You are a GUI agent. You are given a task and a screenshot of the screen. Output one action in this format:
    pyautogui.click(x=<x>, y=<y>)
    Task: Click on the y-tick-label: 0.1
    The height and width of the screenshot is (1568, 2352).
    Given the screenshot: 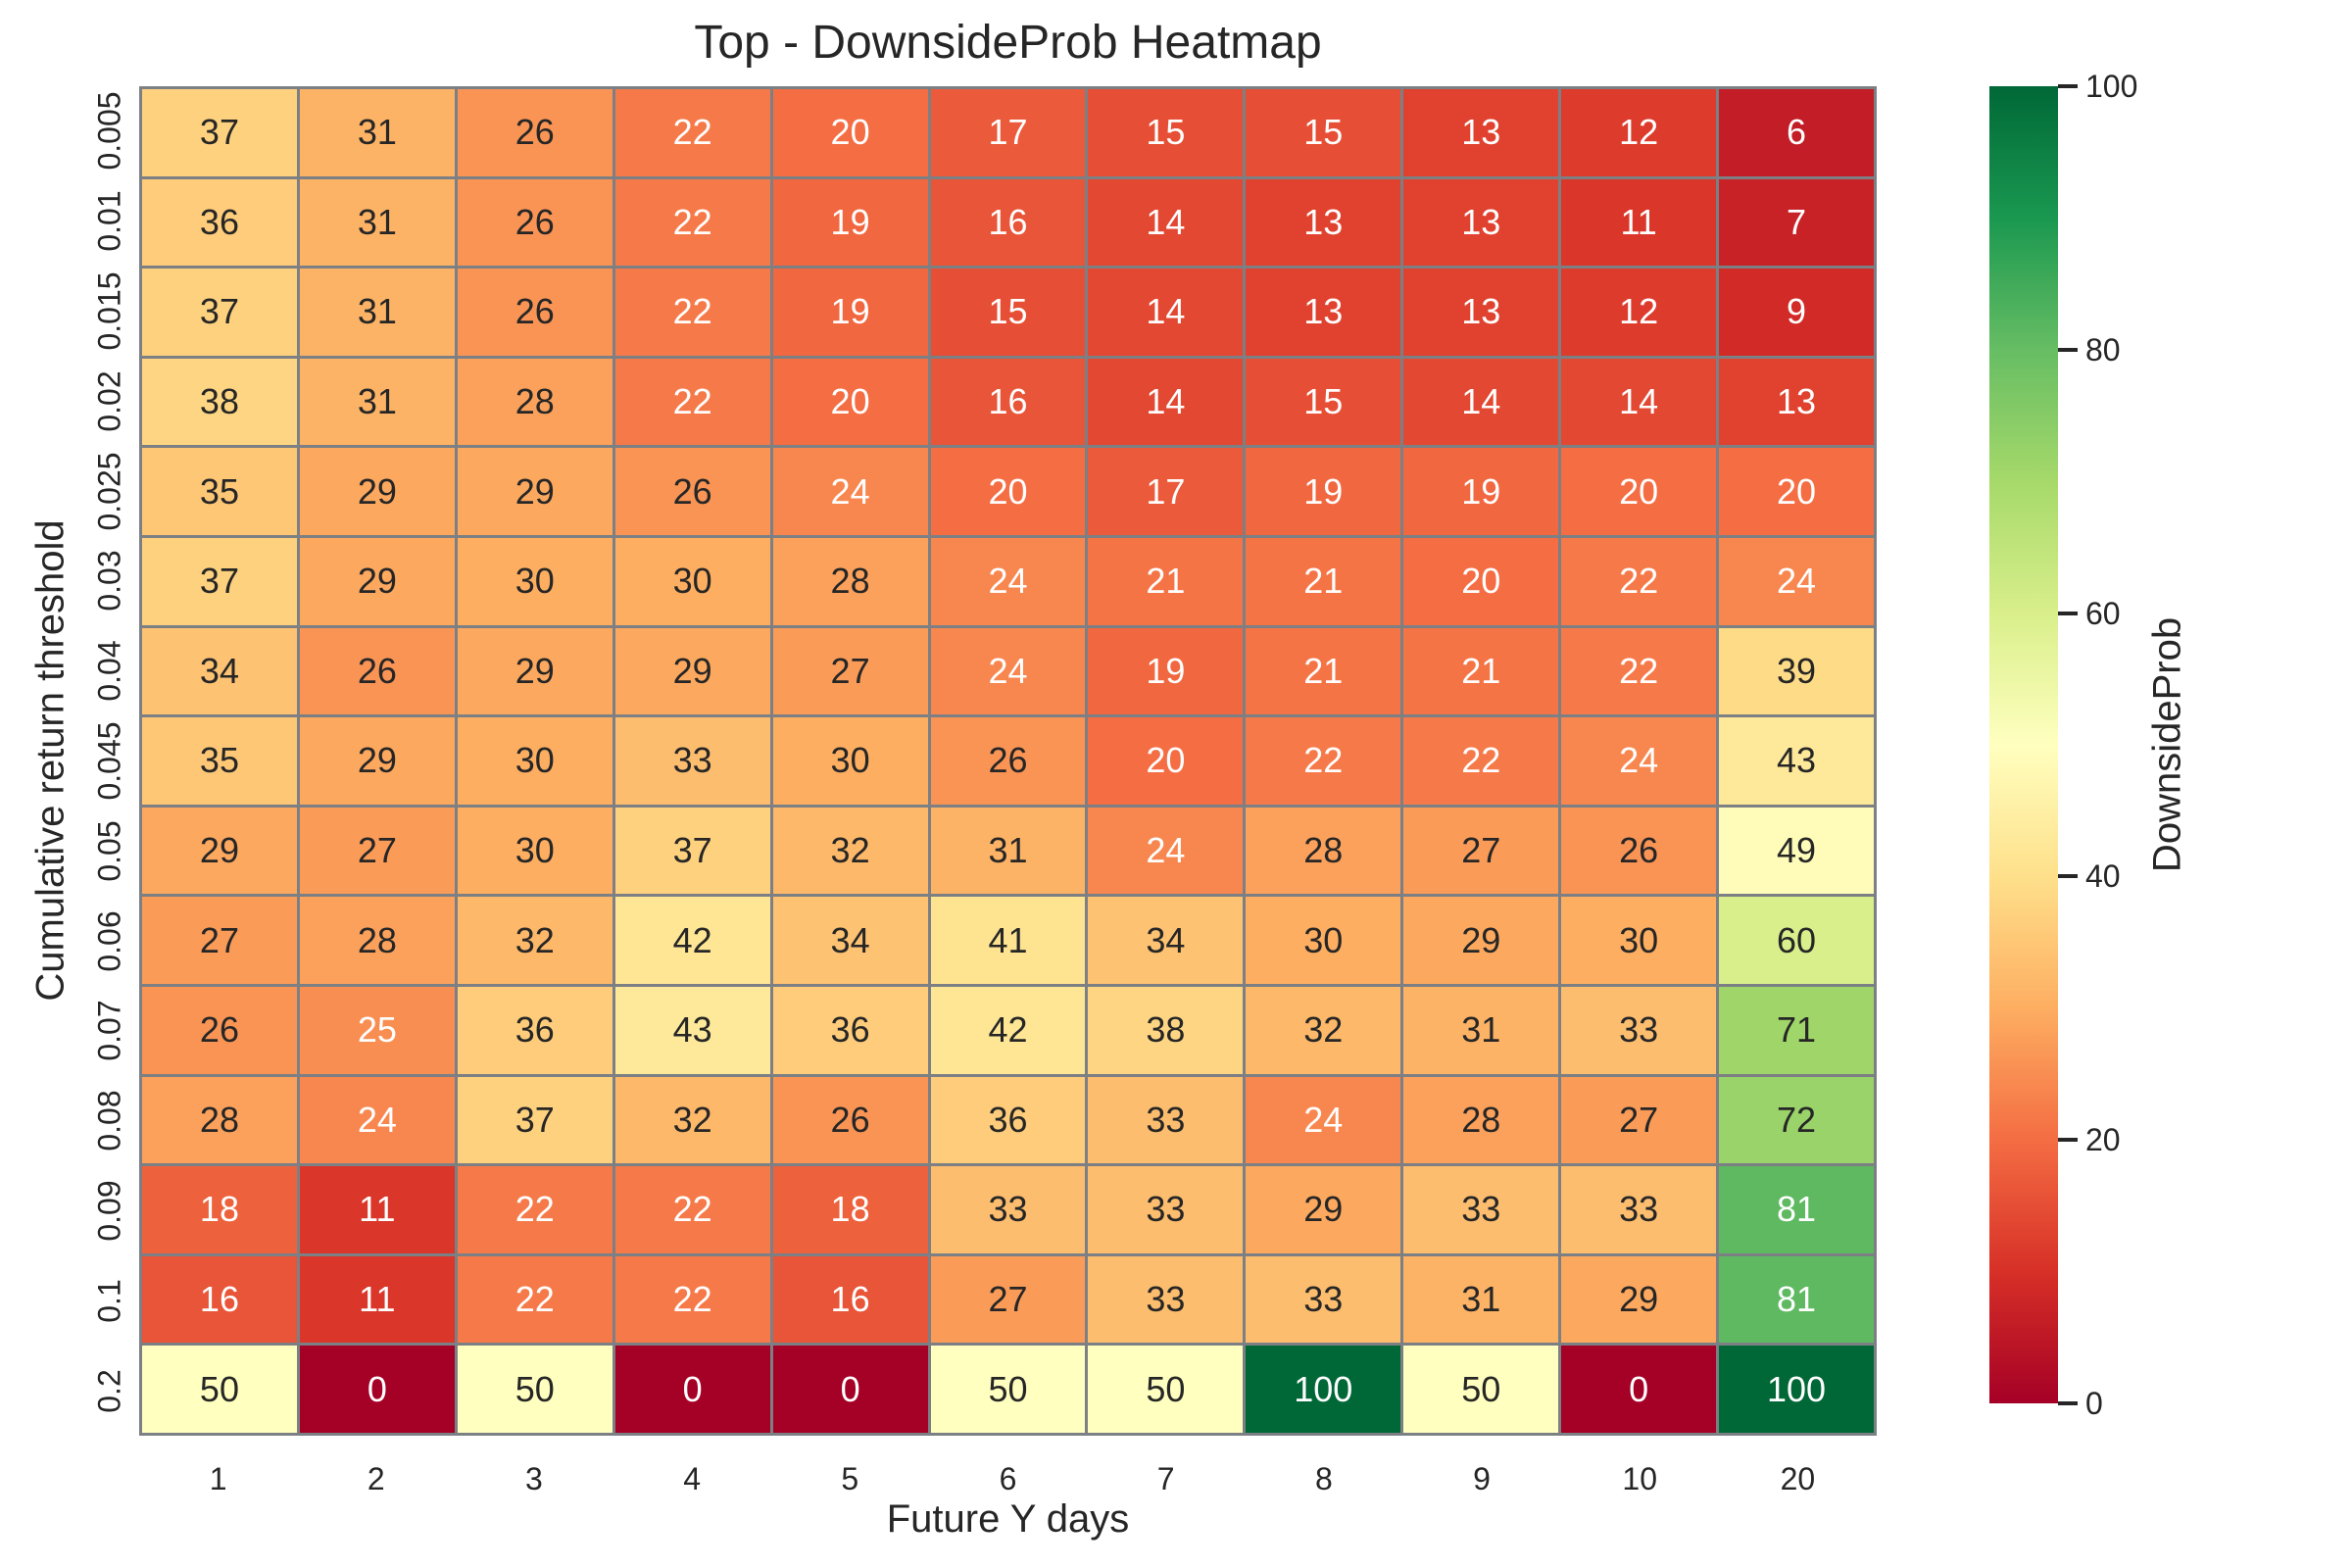 What is the action you would take?
    pyautogui.click(x=109, y=1301)
    